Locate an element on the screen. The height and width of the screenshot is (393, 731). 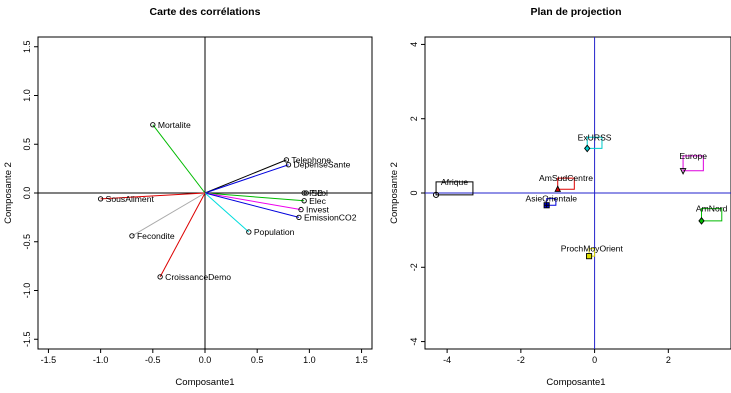
projection-y-tick-label: -2 is located at coordinates (414, 267).